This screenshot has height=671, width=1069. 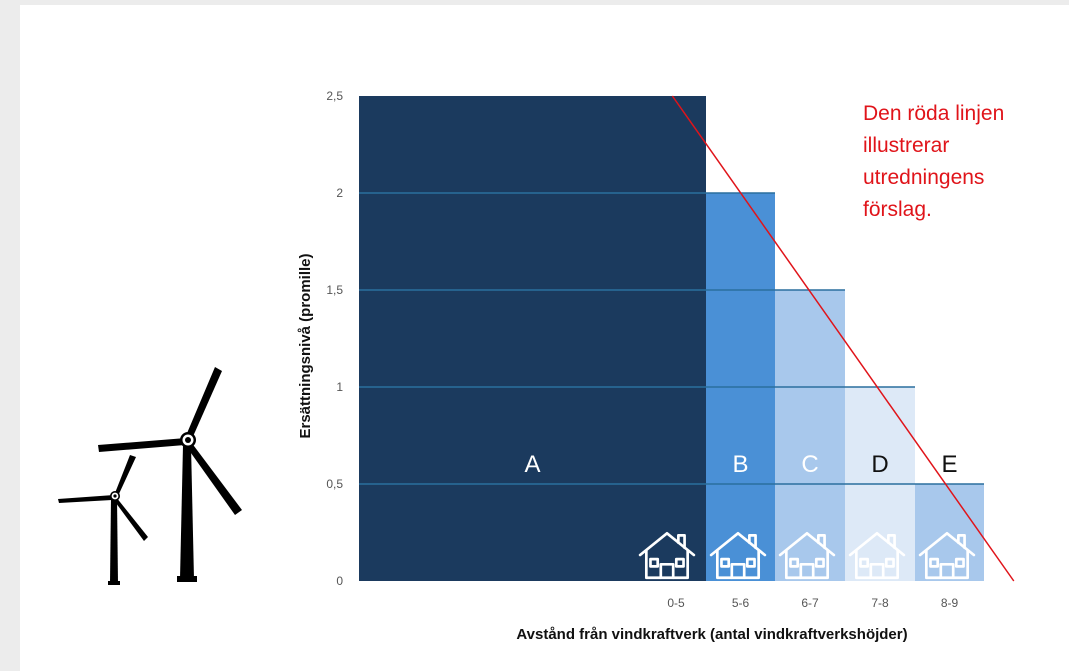 What do you see at coordinates (339, 581) in the screenshot?
I see `y-tick-label: 0` at bounding box center [339, 581].